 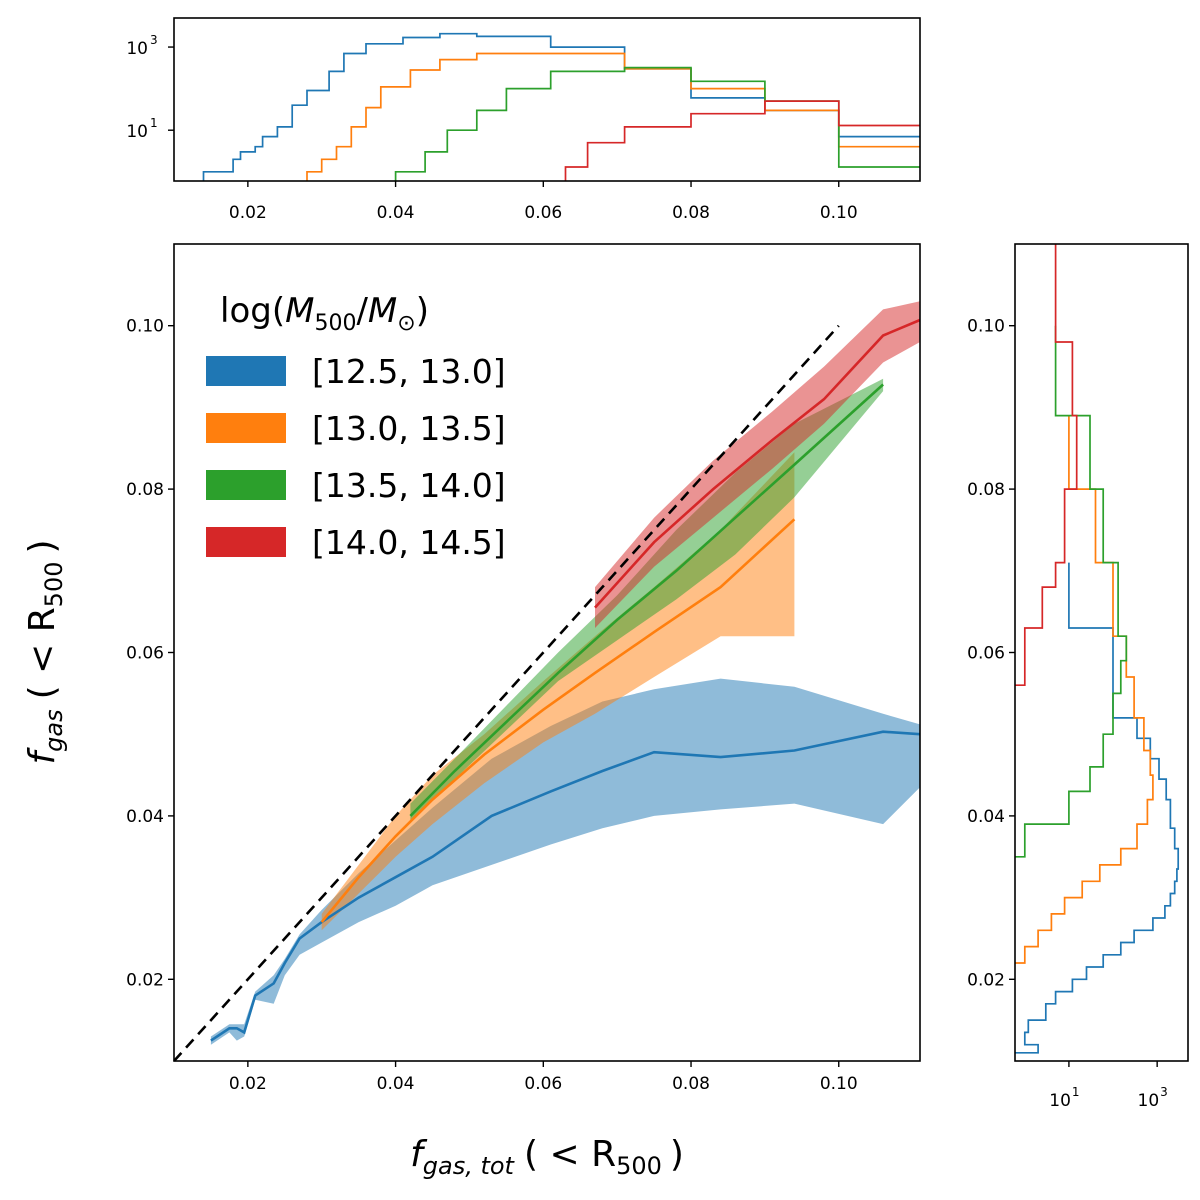 What do you see at coordinates (396, 213) in the screenshot?
I see `top-x-tick-label: 0.04` at bounding box center [396, 213].